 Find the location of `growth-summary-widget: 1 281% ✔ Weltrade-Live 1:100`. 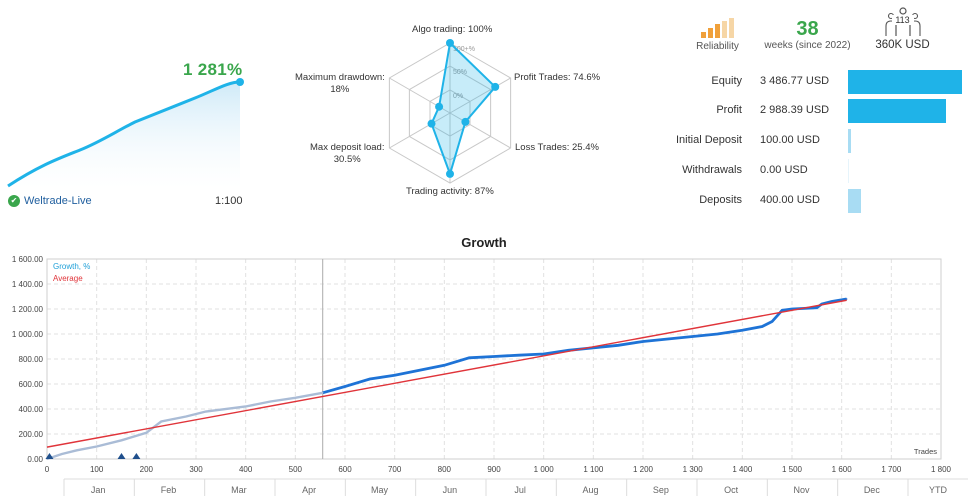

growth-summary-widget: 1 281% ✔ Weltrade-Live 1:100 is located at coordinates (130, 107).